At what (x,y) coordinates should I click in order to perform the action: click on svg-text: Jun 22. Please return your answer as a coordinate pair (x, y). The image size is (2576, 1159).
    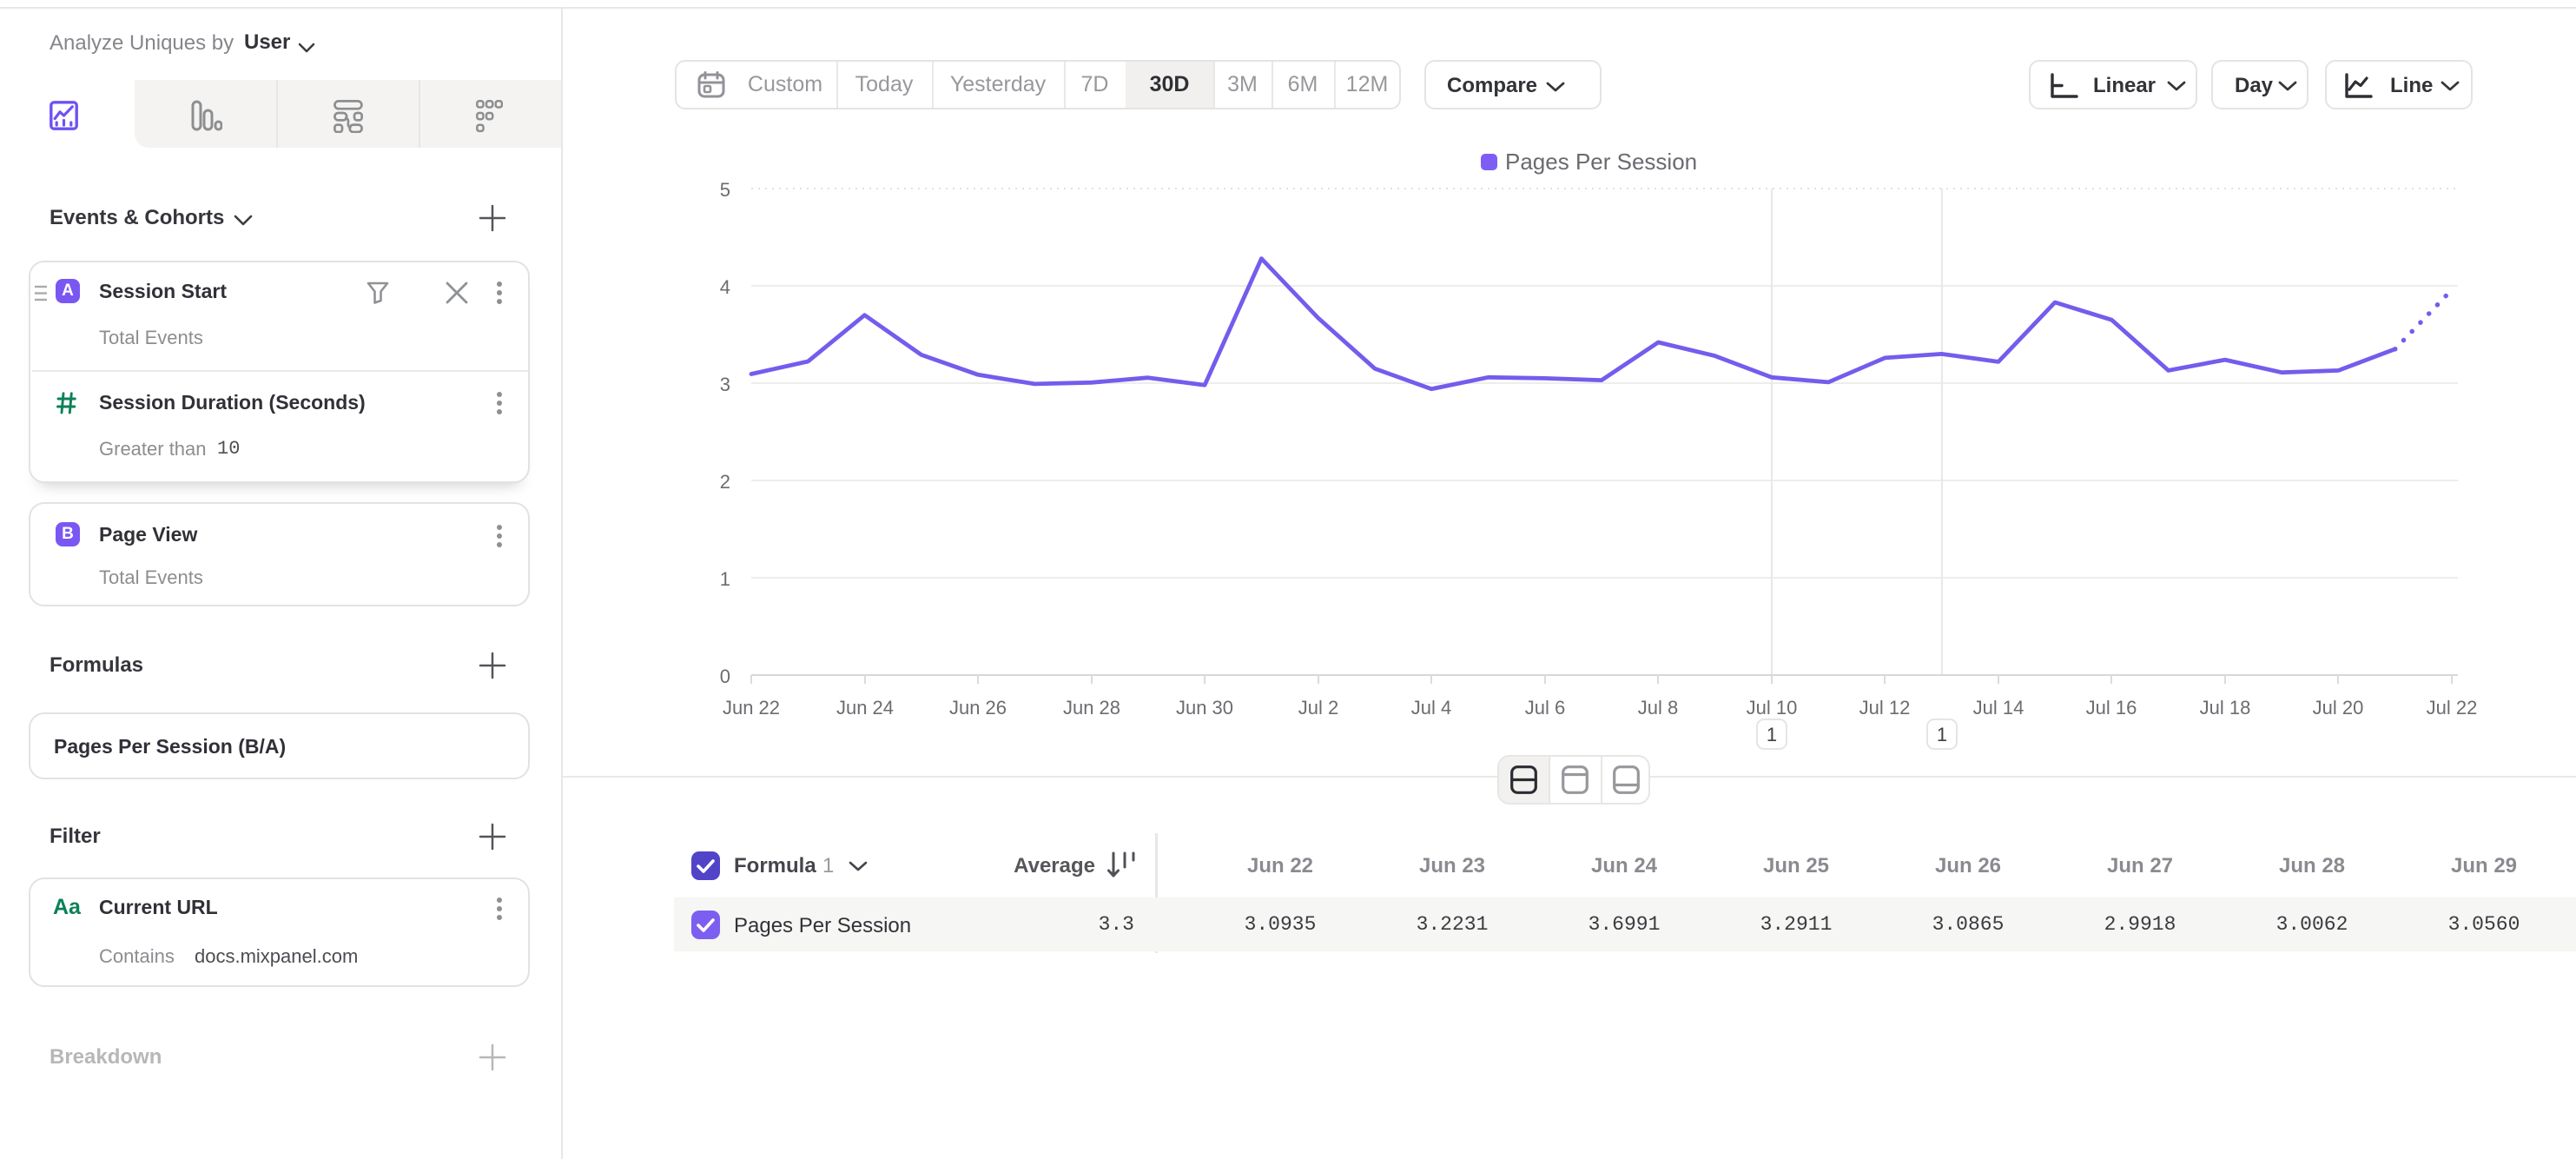
    Looking at the image, I should click on (751, 708).